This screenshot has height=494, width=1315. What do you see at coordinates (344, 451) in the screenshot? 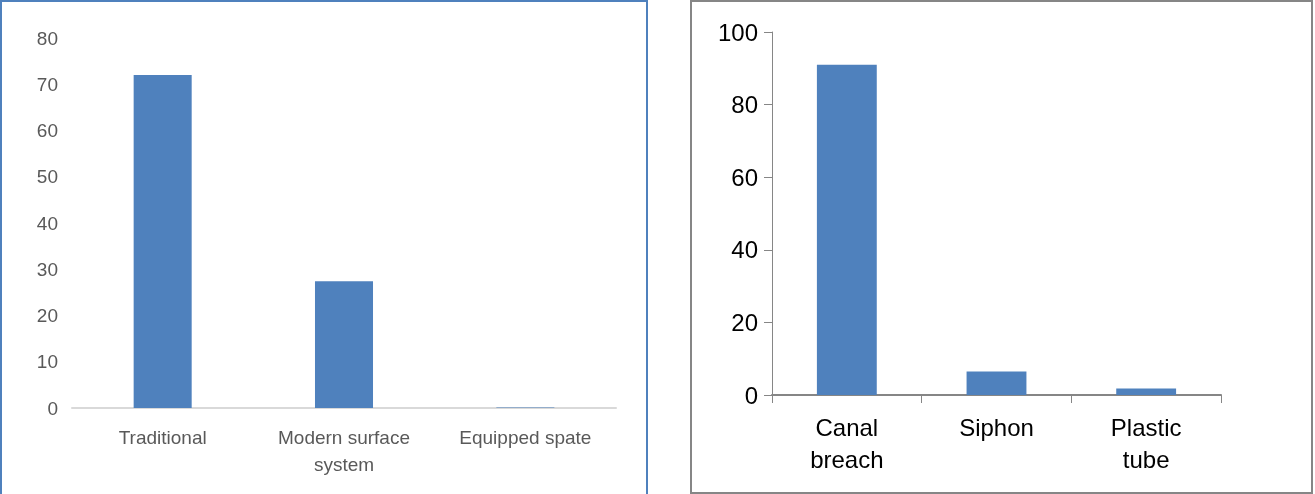
I see `x-tick-label: Modern surface system` at bounding box center [344, 451].